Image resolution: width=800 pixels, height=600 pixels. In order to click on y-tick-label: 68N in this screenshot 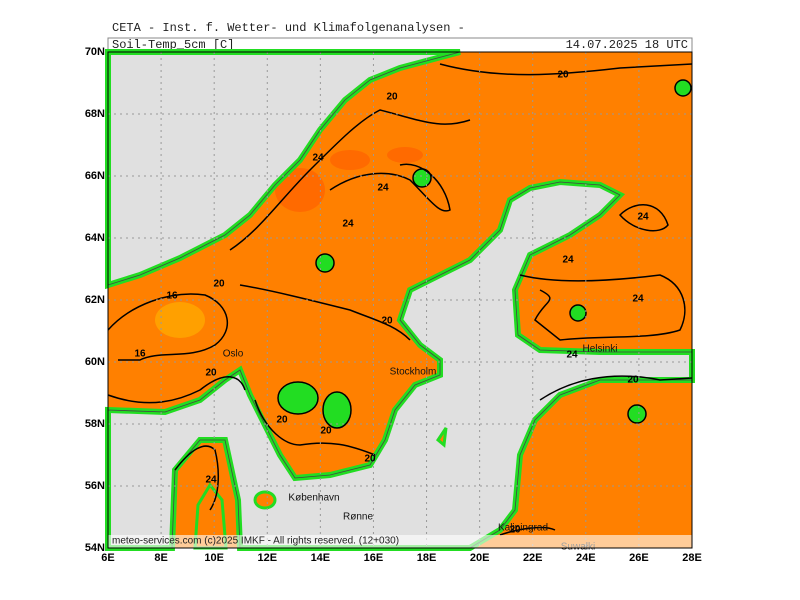, I will do `click(95, 114)`.